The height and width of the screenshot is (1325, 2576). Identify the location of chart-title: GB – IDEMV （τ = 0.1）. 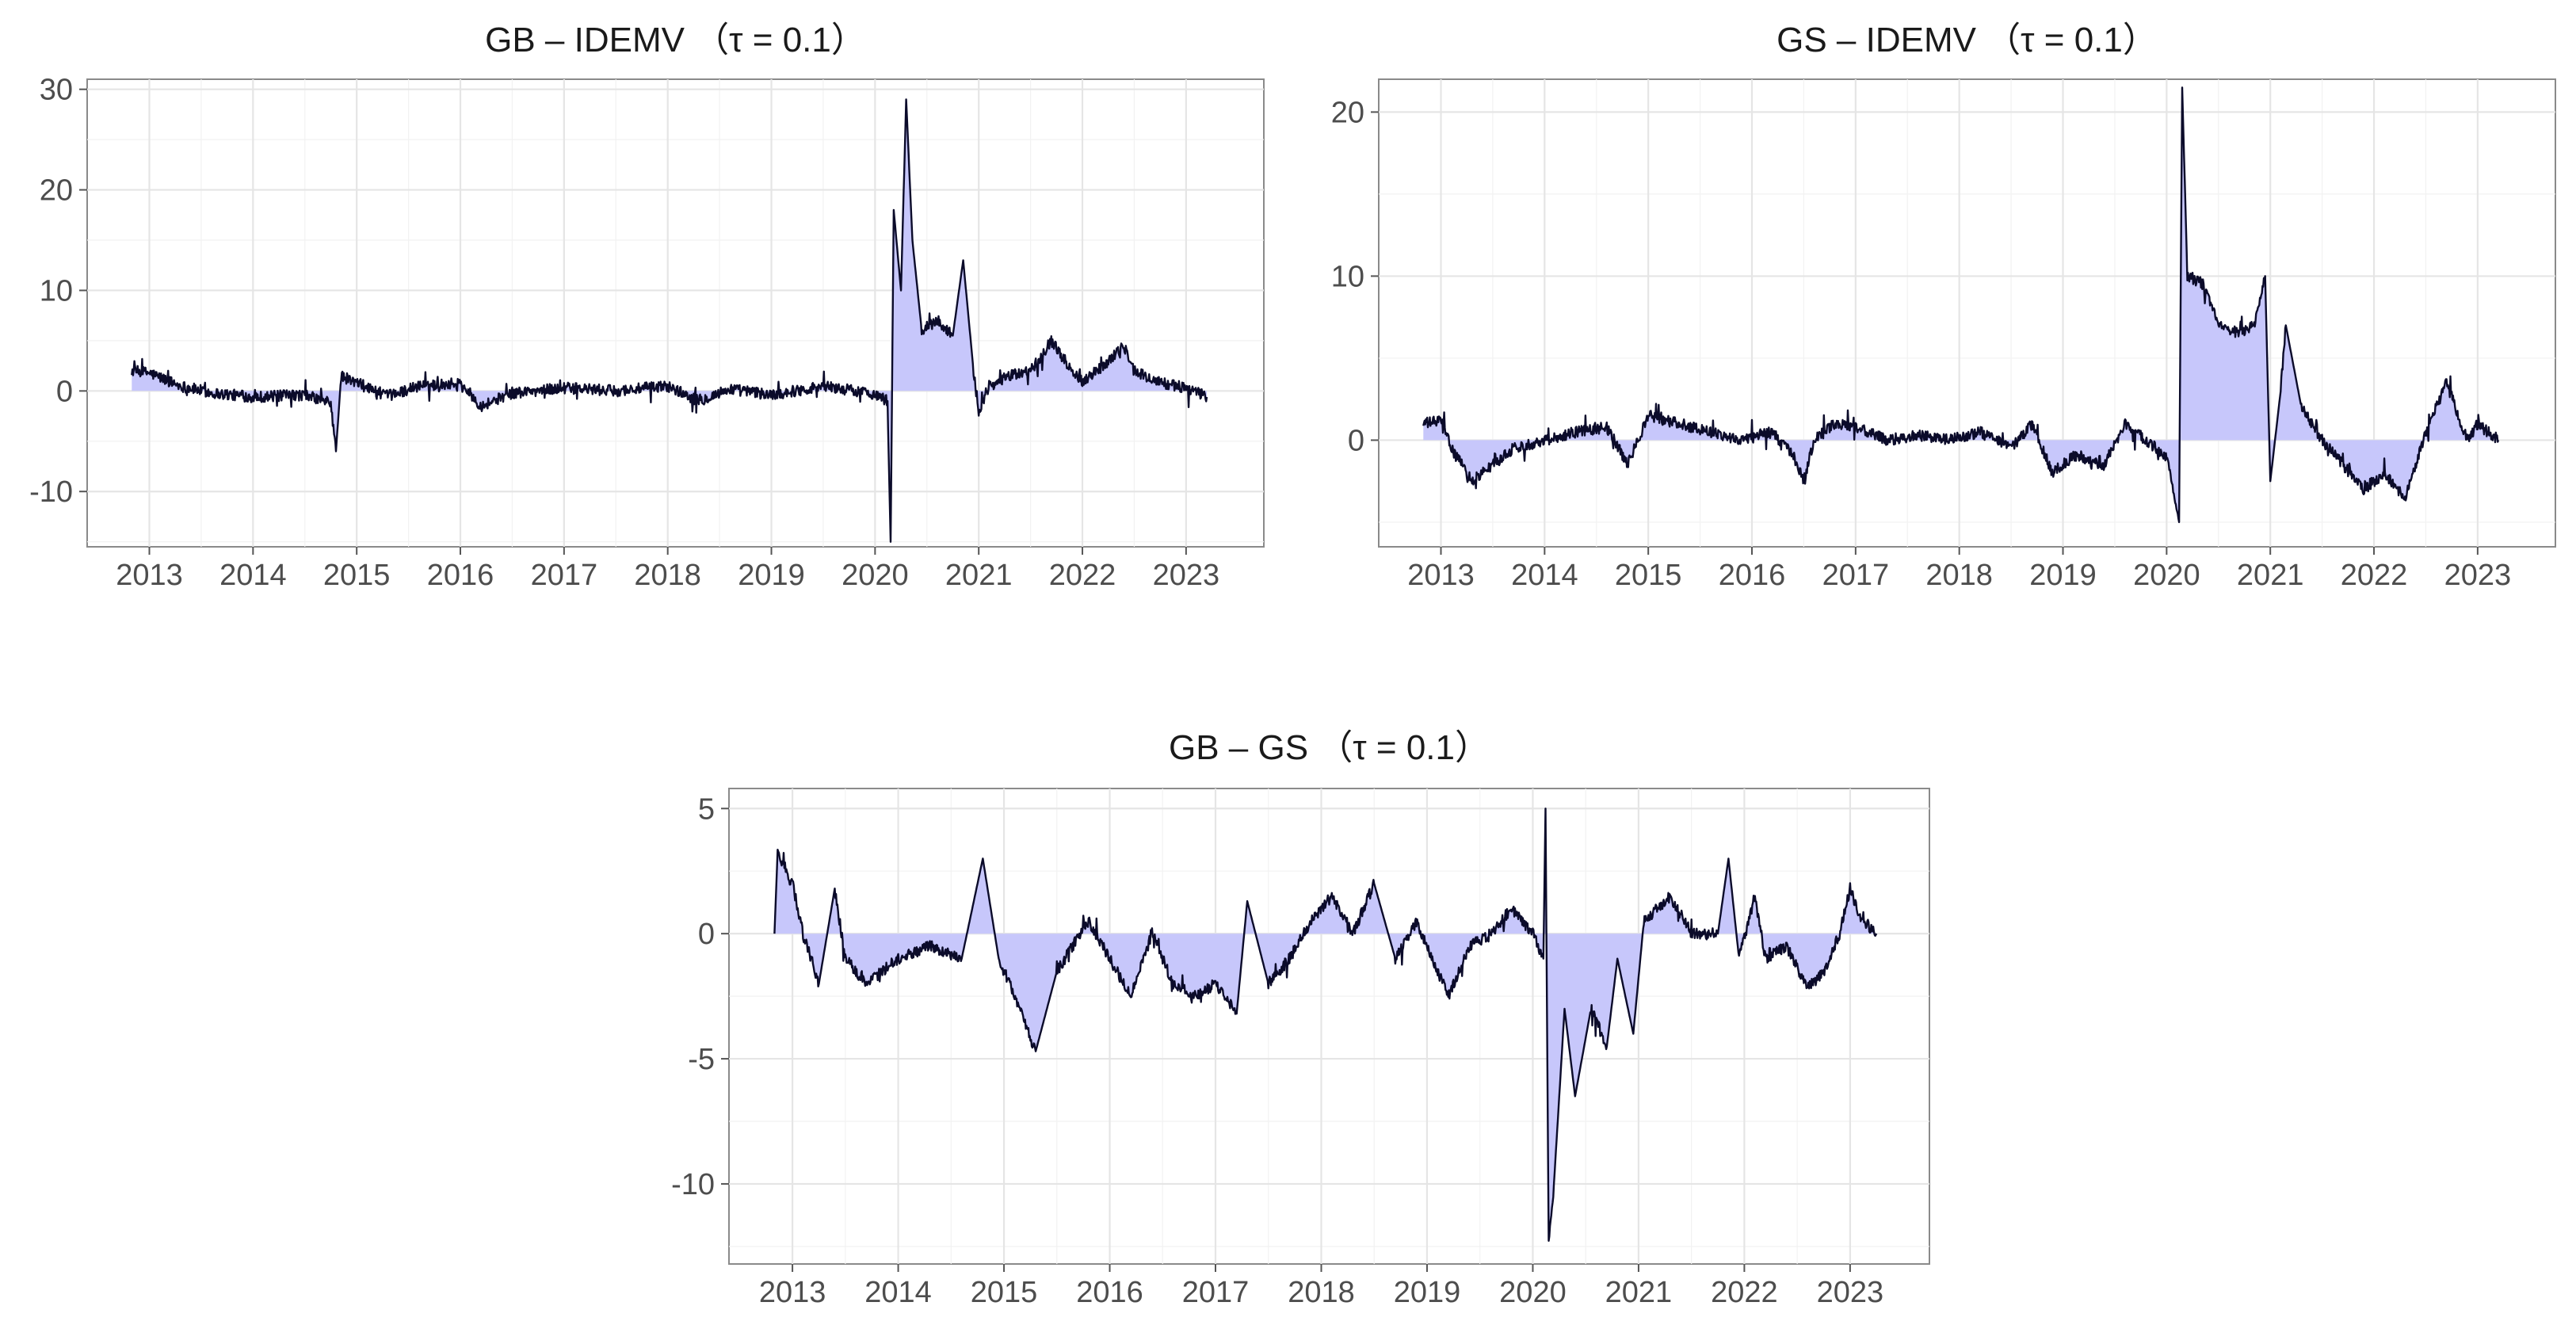
(675, 40).